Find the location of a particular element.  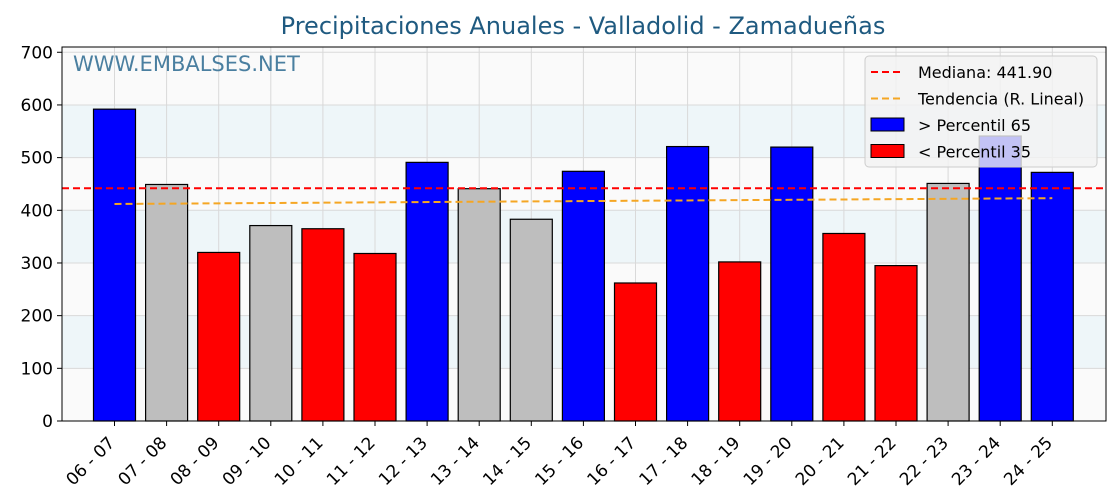

y-tick-label: 500 is located at coordinates (37, 159).